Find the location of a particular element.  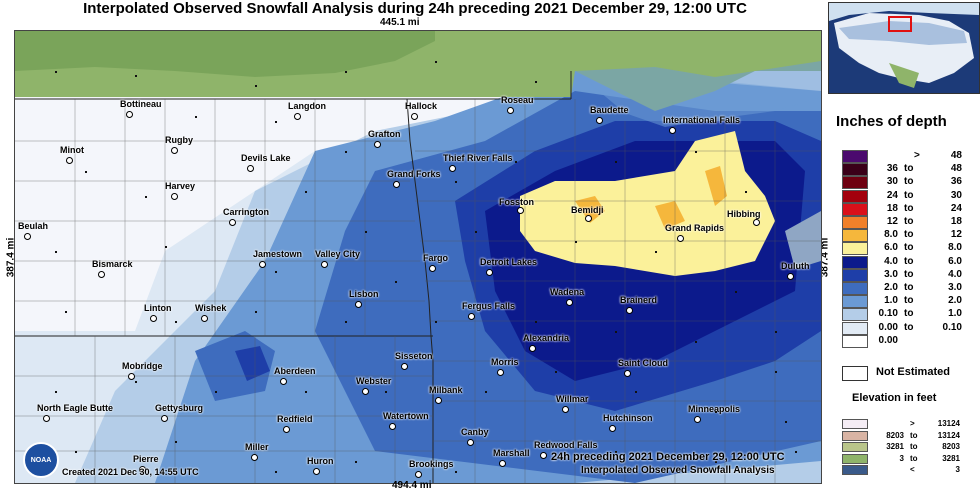

city-label: Brookings is located at coordinates (431, 464).